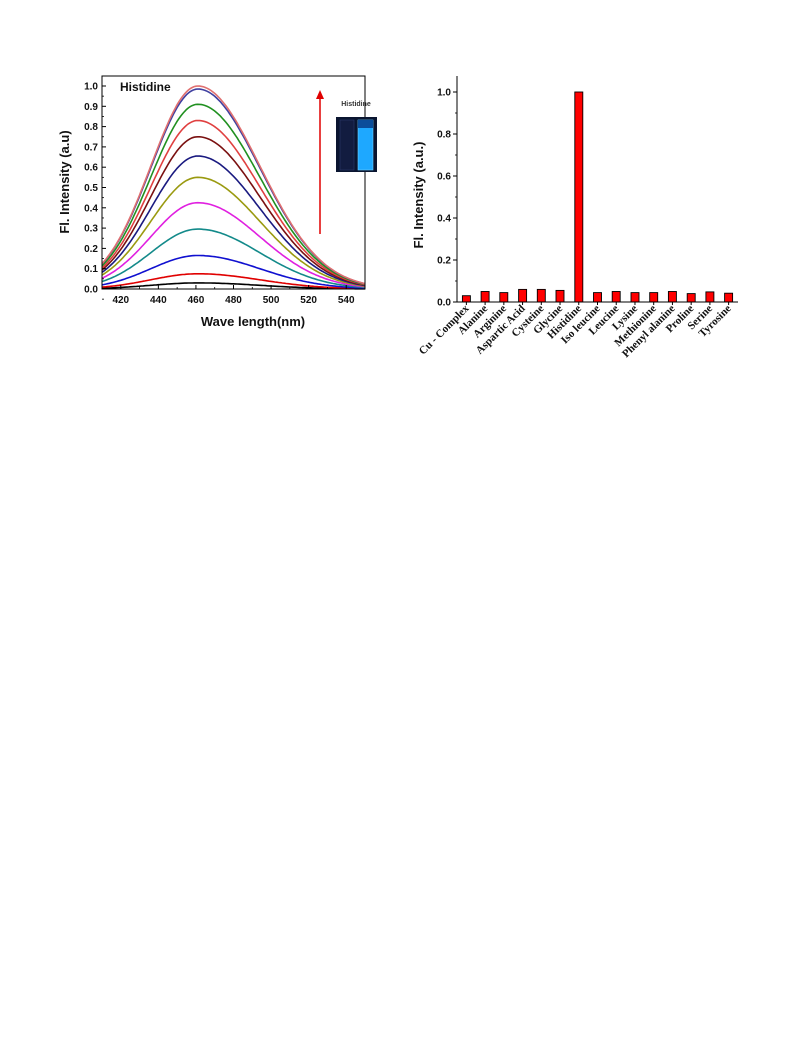  Describe the element at coordinates (233, 300) in the screenshot. I see `x-tick-label: 480` at that location.